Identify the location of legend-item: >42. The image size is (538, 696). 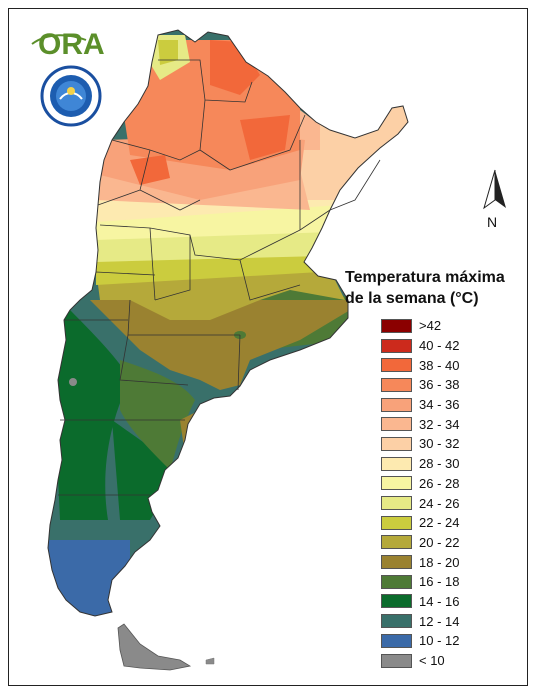
(455, 326).